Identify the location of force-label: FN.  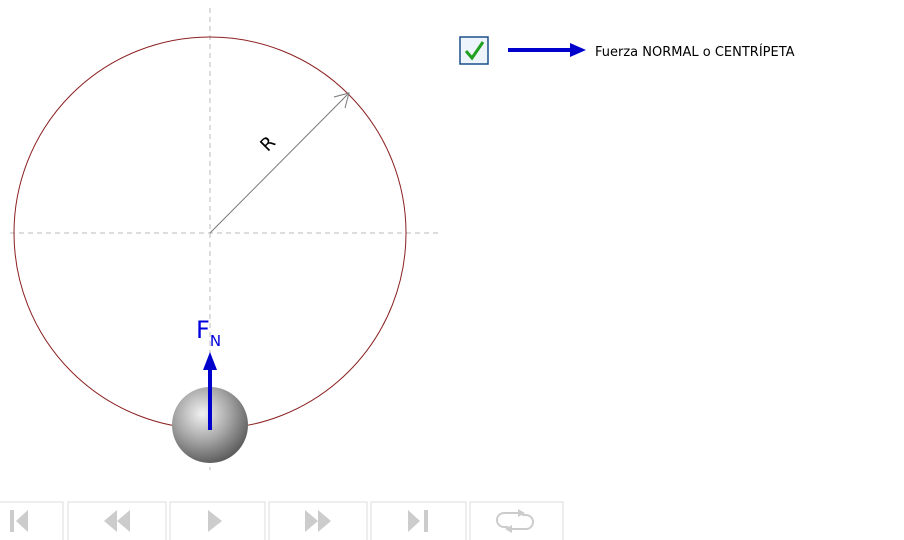
(208, 333).